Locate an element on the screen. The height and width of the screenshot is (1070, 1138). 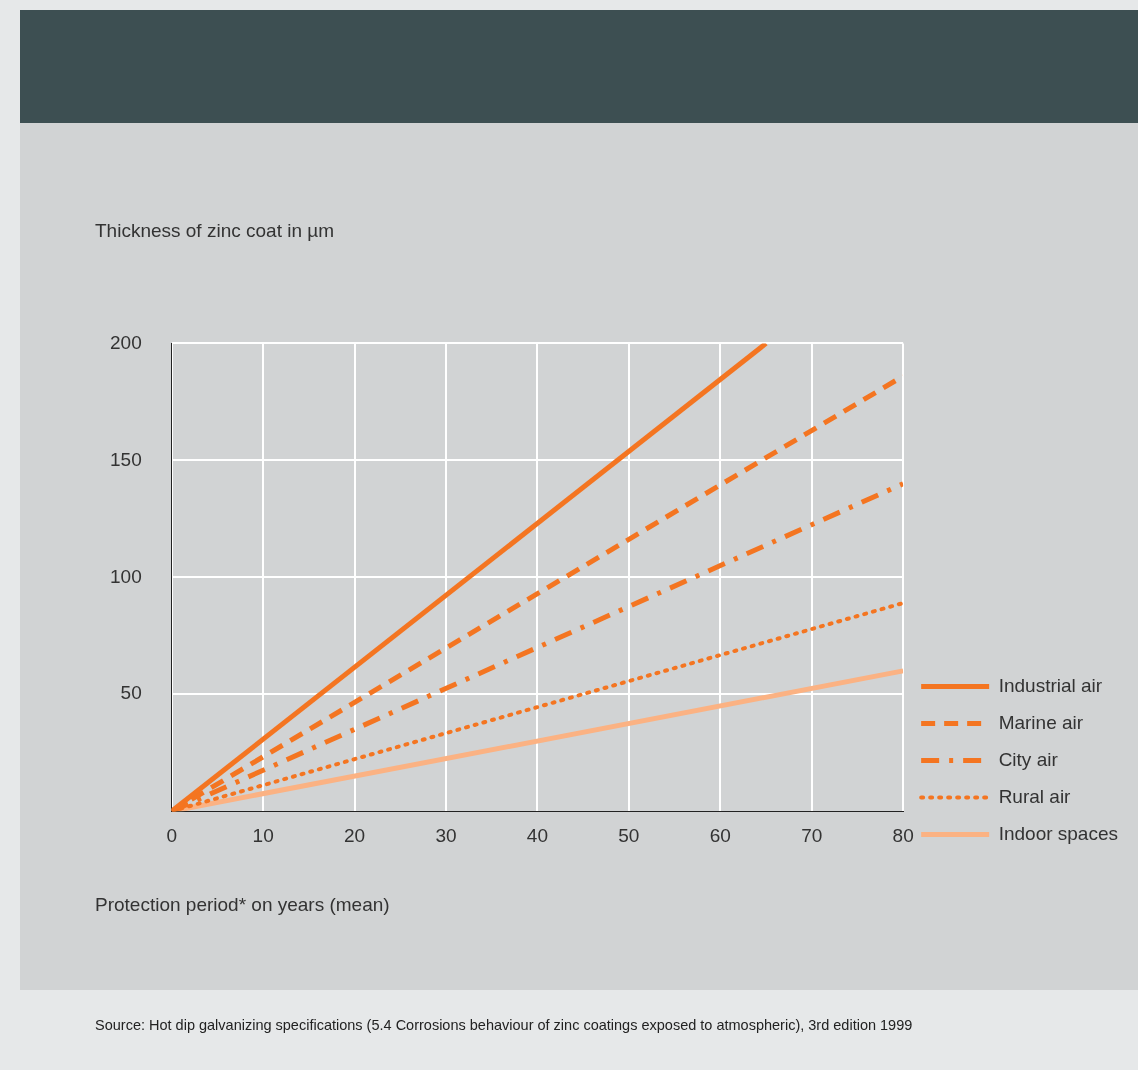
x-tick-label: 10 is located at coordinates (263, 835).